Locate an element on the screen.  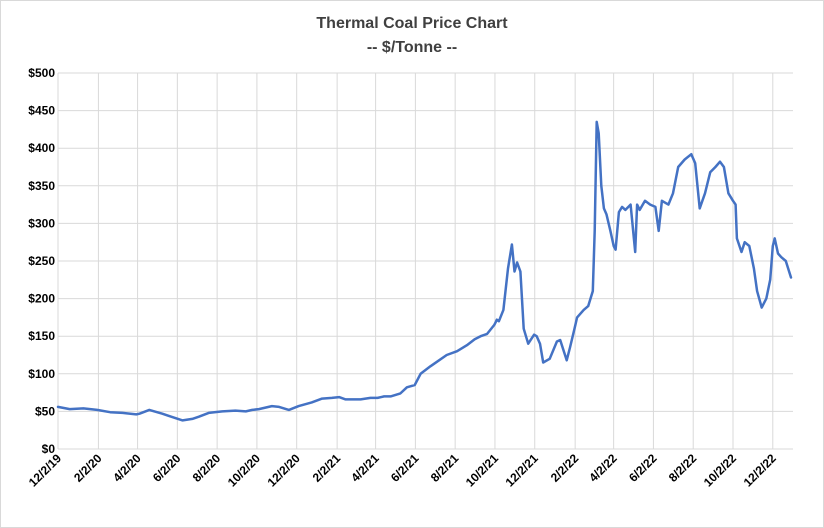
y-tick-label: $450 is located at coordinates (41, 111).